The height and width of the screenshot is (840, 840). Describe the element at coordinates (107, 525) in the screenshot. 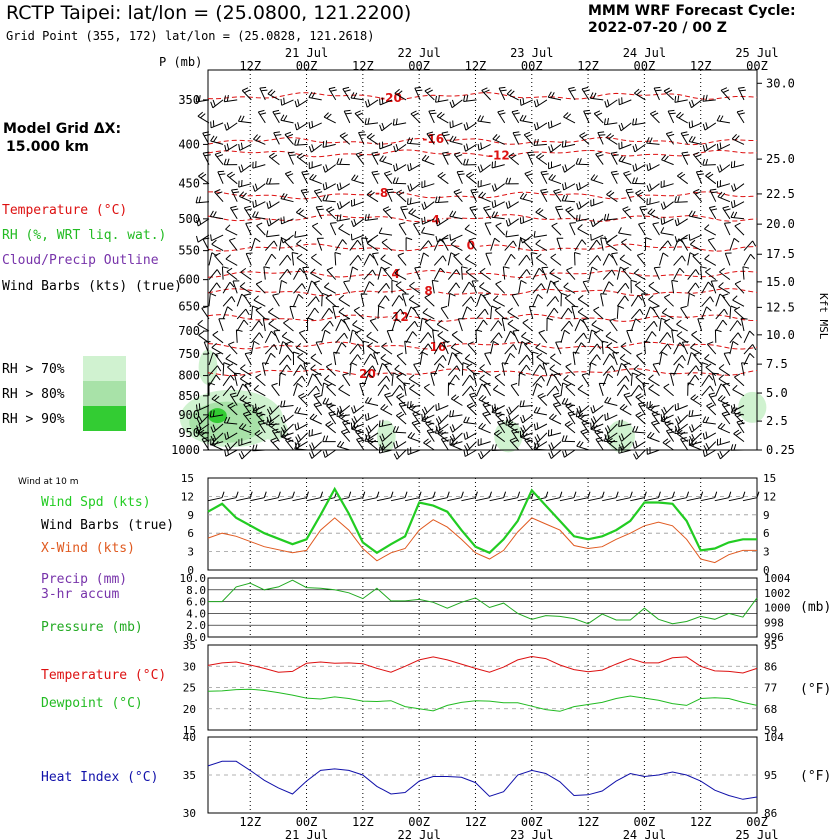

I see `wind-barbs-label: Wind Barbs (true)` at that location.